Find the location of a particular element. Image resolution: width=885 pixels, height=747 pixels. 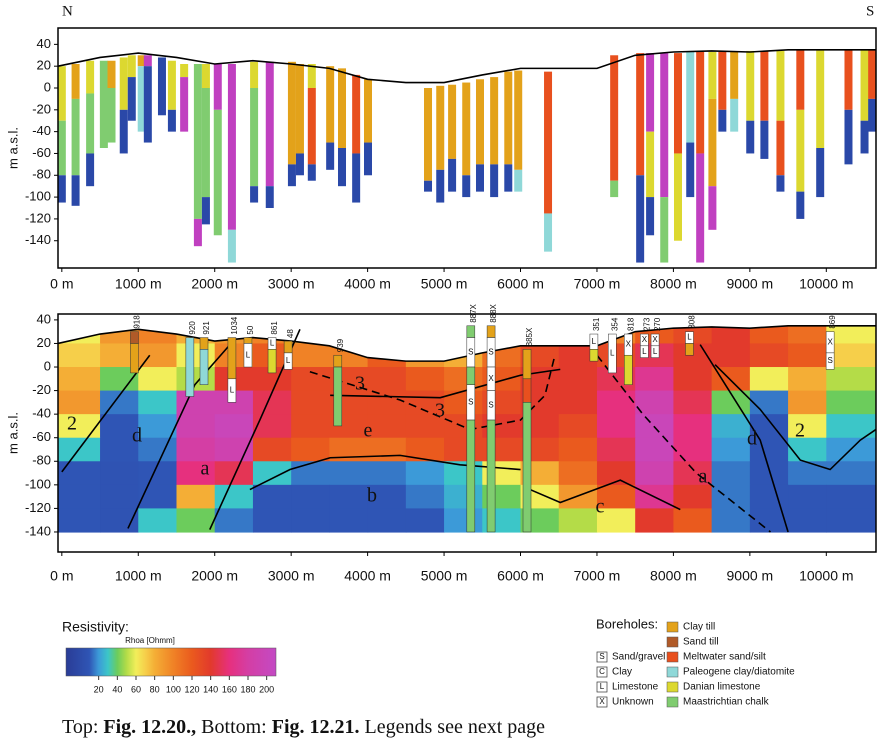

code-letter: X is located at coordinates (602, 701).